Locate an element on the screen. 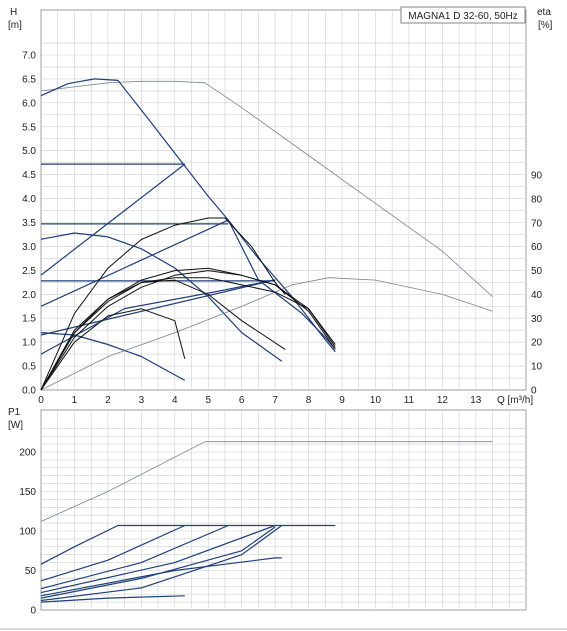 The width and height of the screenshot is (567, 631). y2-tick-label: 0 is located at coordinates (534, 391).